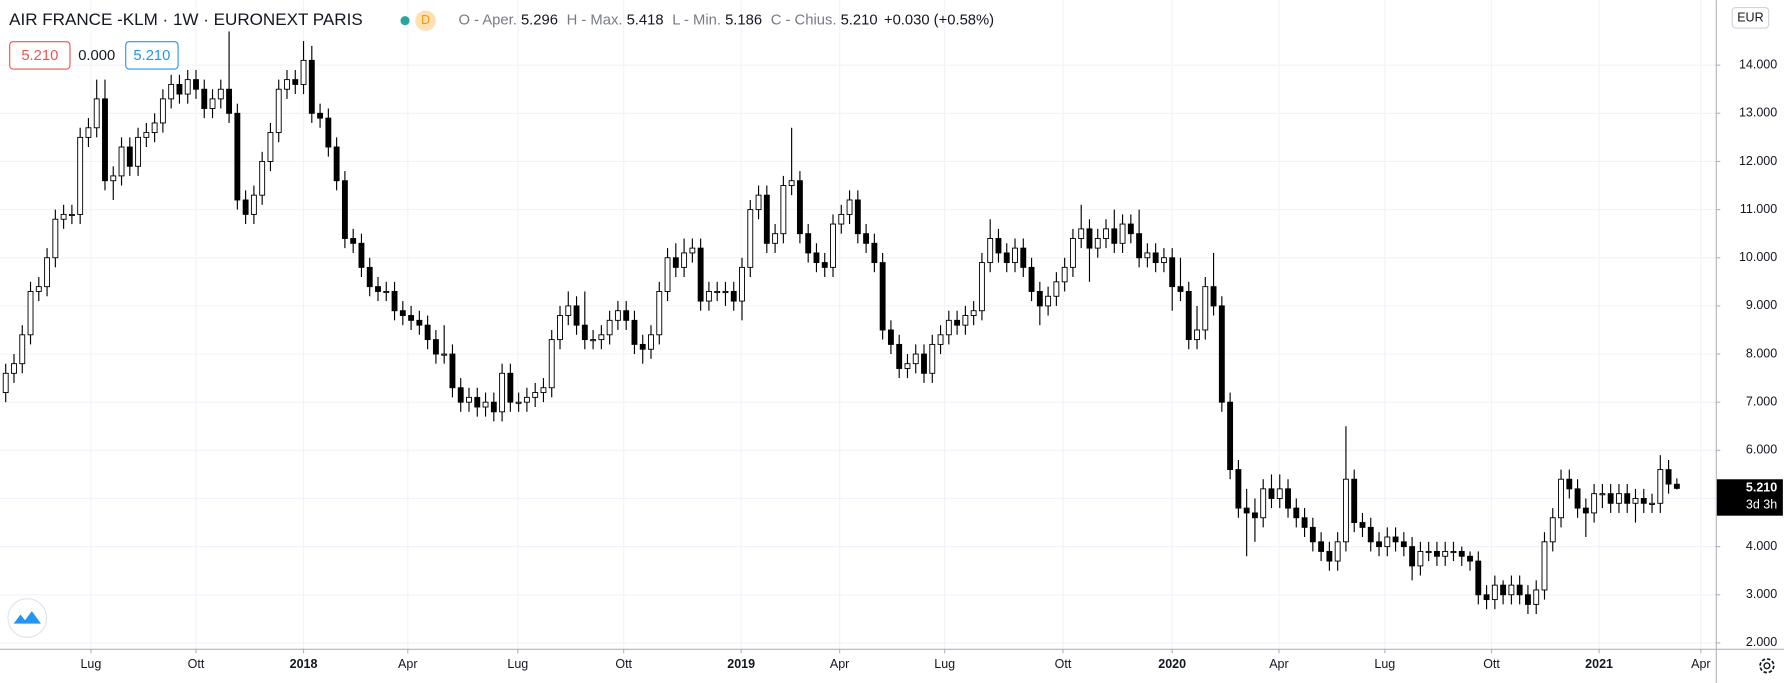 This screenshot has width=1784, height=683. I want to click on x-tick-label: 2018, so click(304, 664).